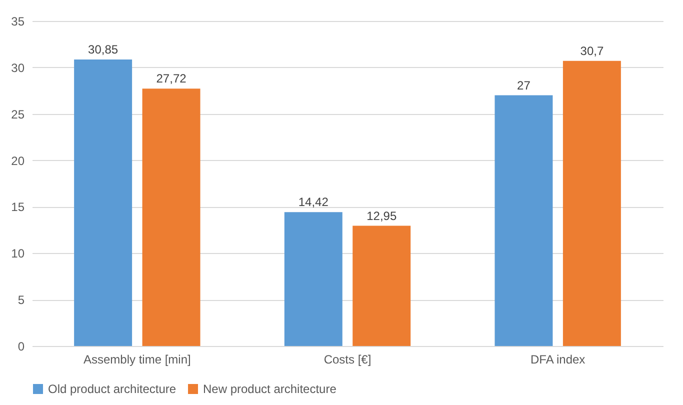 The image size is (683, 405). I want to click on y-tick-label: 25, so click(18, 114).